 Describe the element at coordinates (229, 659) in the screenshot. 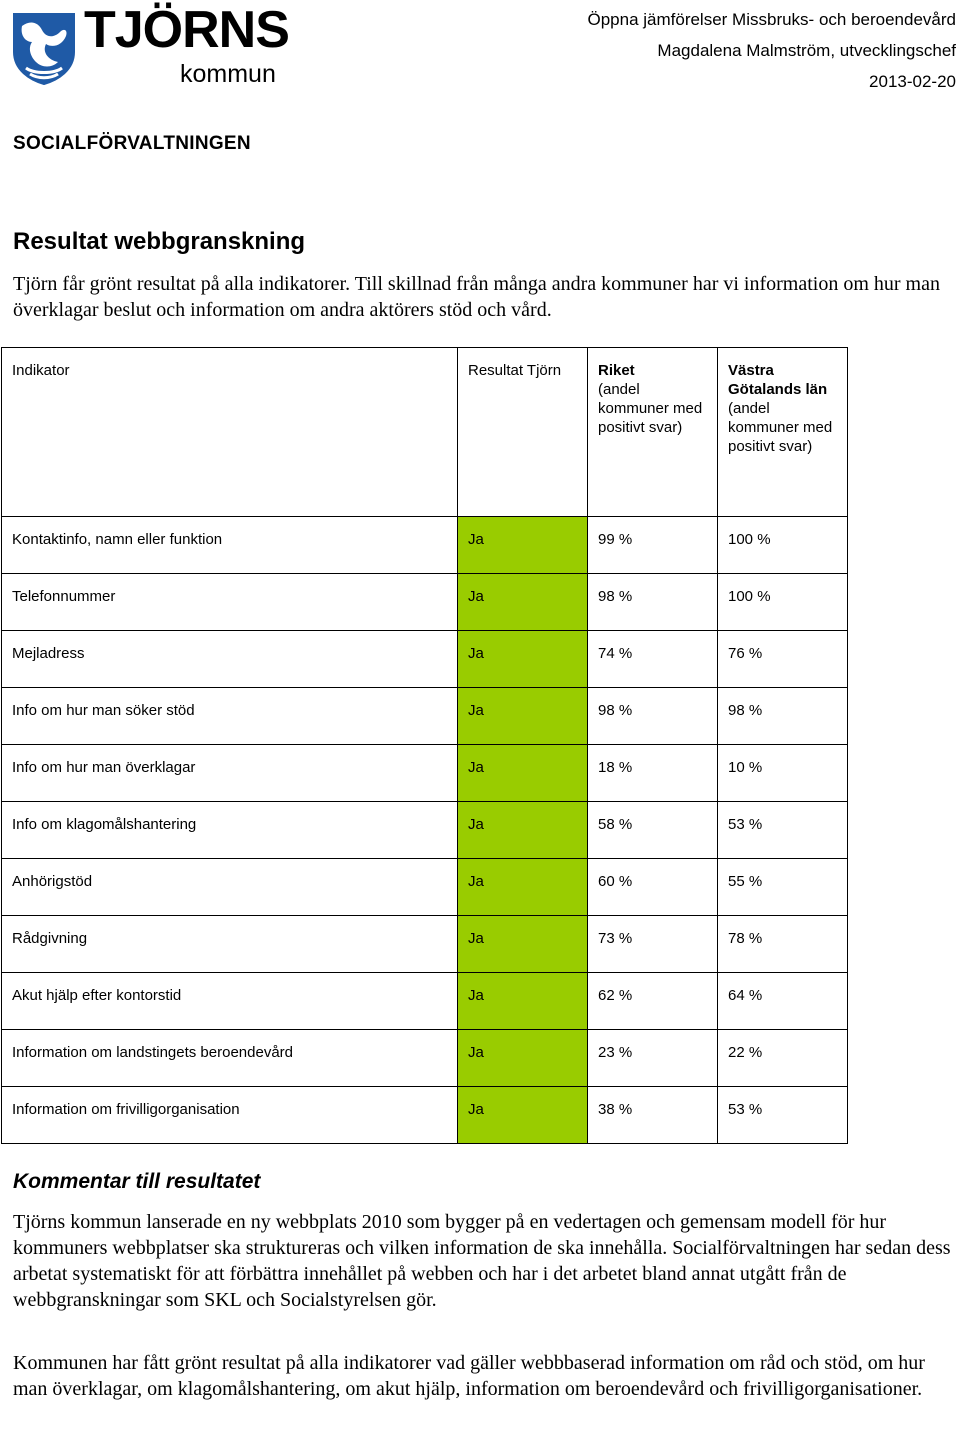

I see `cell-indicator: Mejladress` at that location.